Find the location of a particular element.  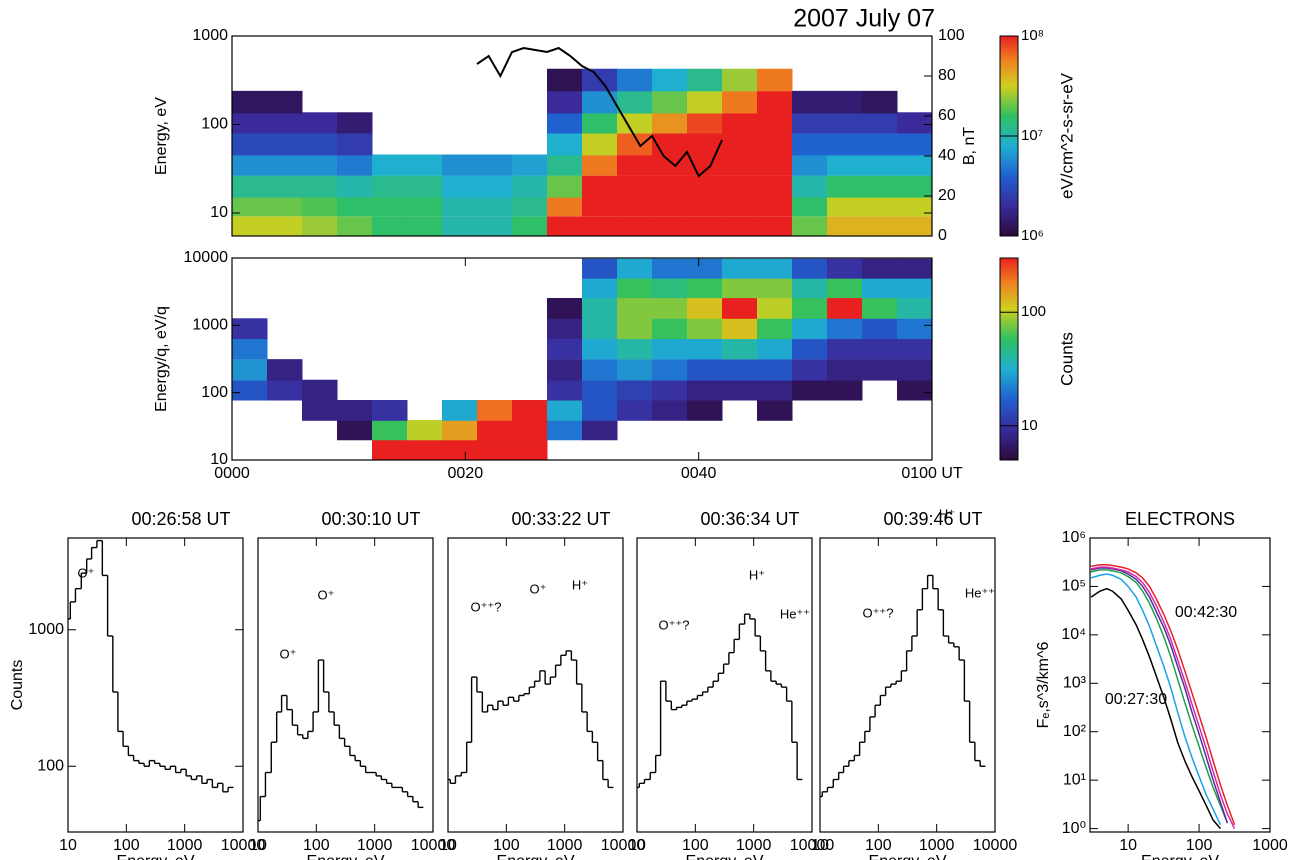

y-tick-label: 10000 is located at coordinates (206, 257).